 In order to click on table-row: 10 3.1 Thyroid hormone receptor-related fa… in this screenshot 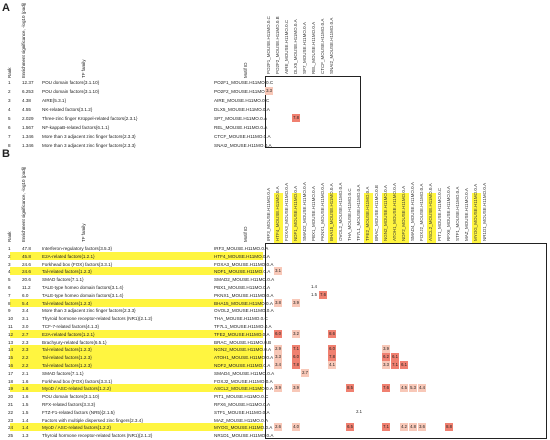, I will do `click(275, 318)`.